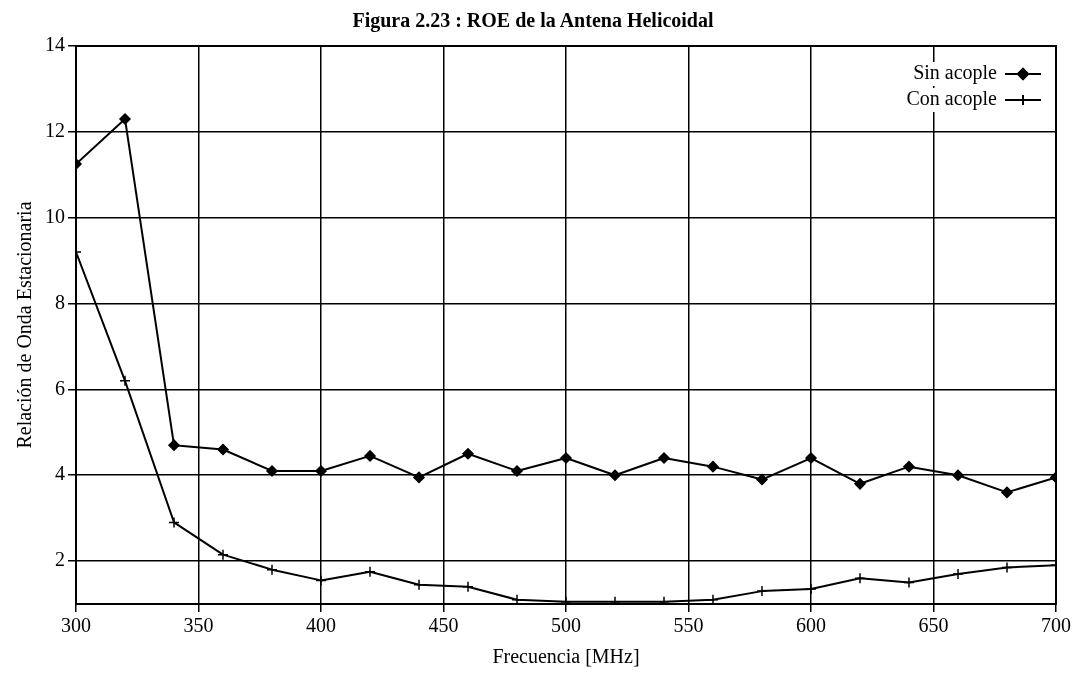 This screenshot has width=1086, height=684. I want to click on y-tick-label: 4, so click(60, 473).